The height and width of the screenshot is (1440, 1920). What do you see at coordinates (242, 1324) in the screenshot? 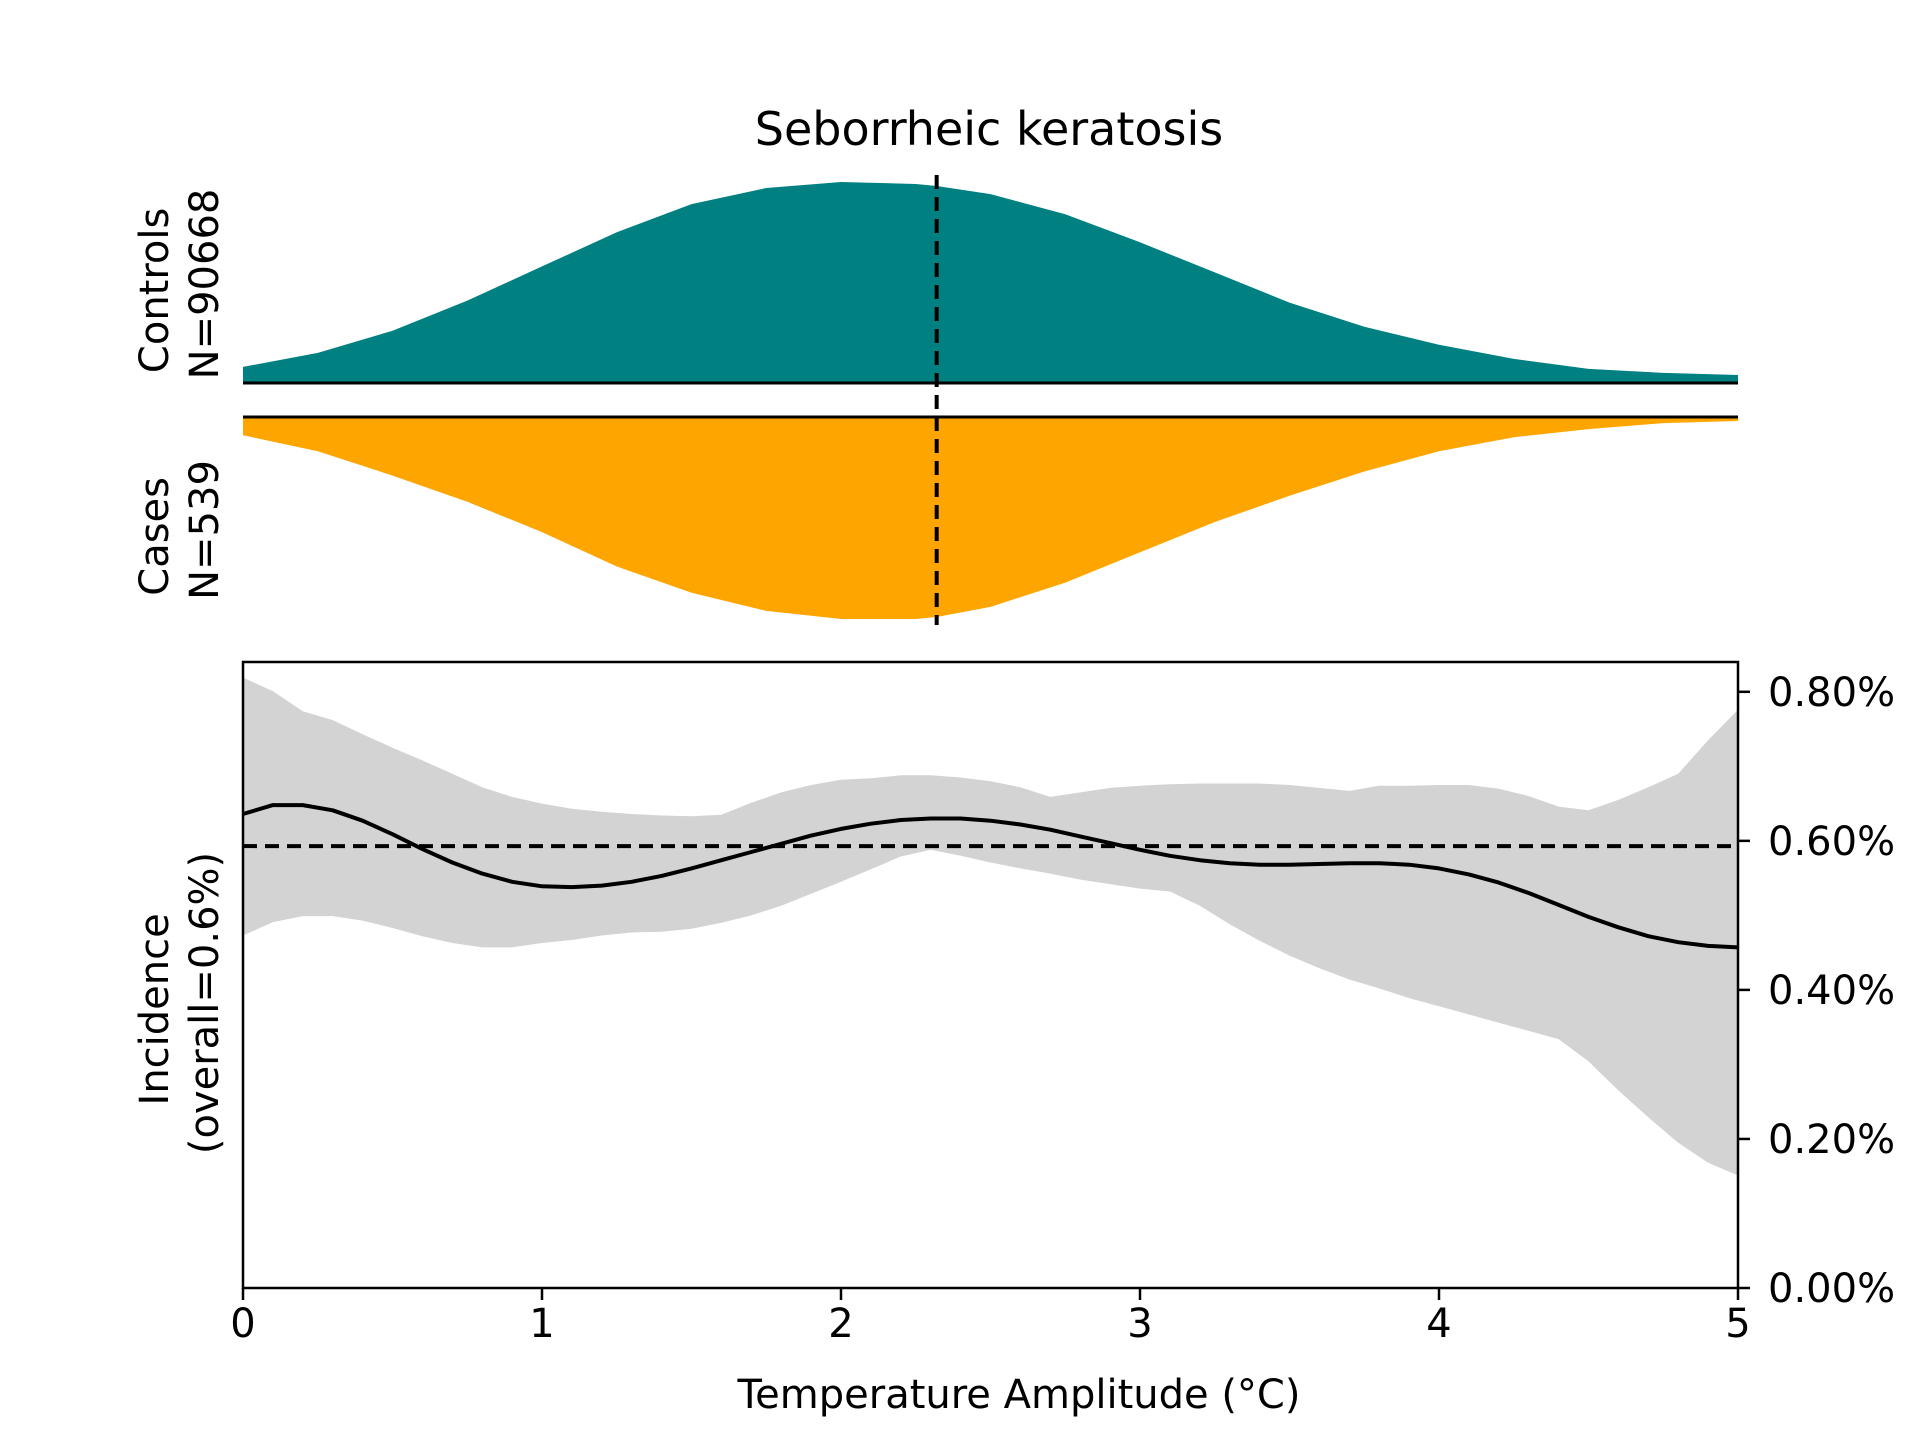
I see `x-tick-label: 0` at bounding box center [242, 1324].